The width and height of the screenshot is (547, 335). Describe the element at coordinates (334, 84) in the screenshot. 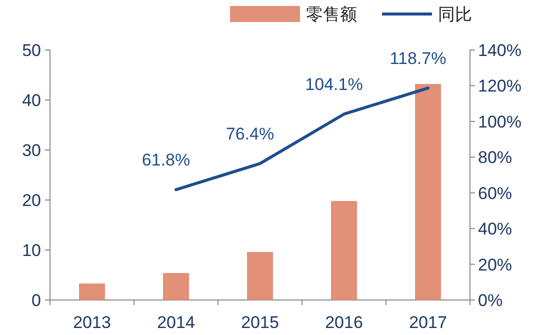

I see `data-label: 104.1%` at that location.